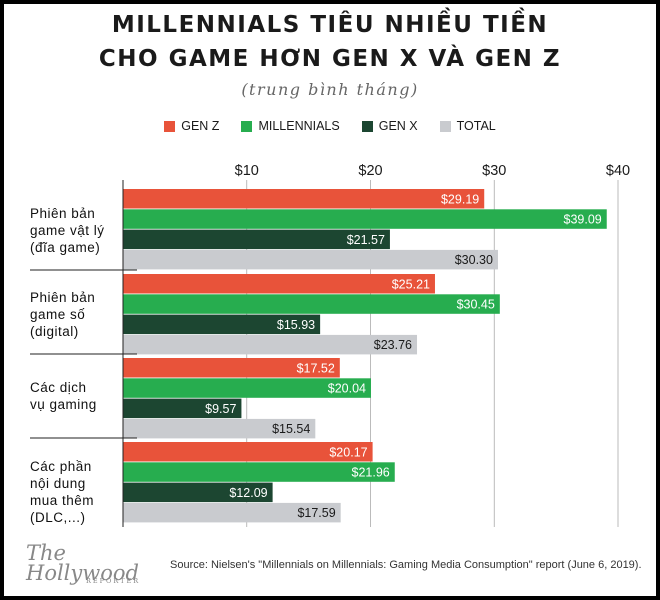 Image resolution: width=660 pixels, height=600 pixels. I want to click on bar-millennials-cat2, so click(311, 304).